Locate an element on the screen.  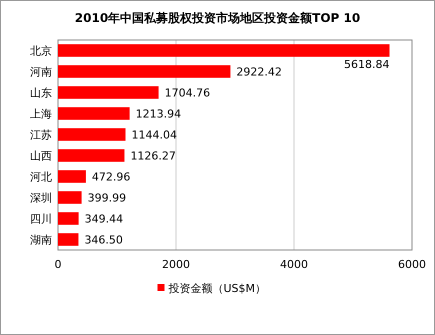
y-tick-label: 河北 is located at coordinates (41, 177).